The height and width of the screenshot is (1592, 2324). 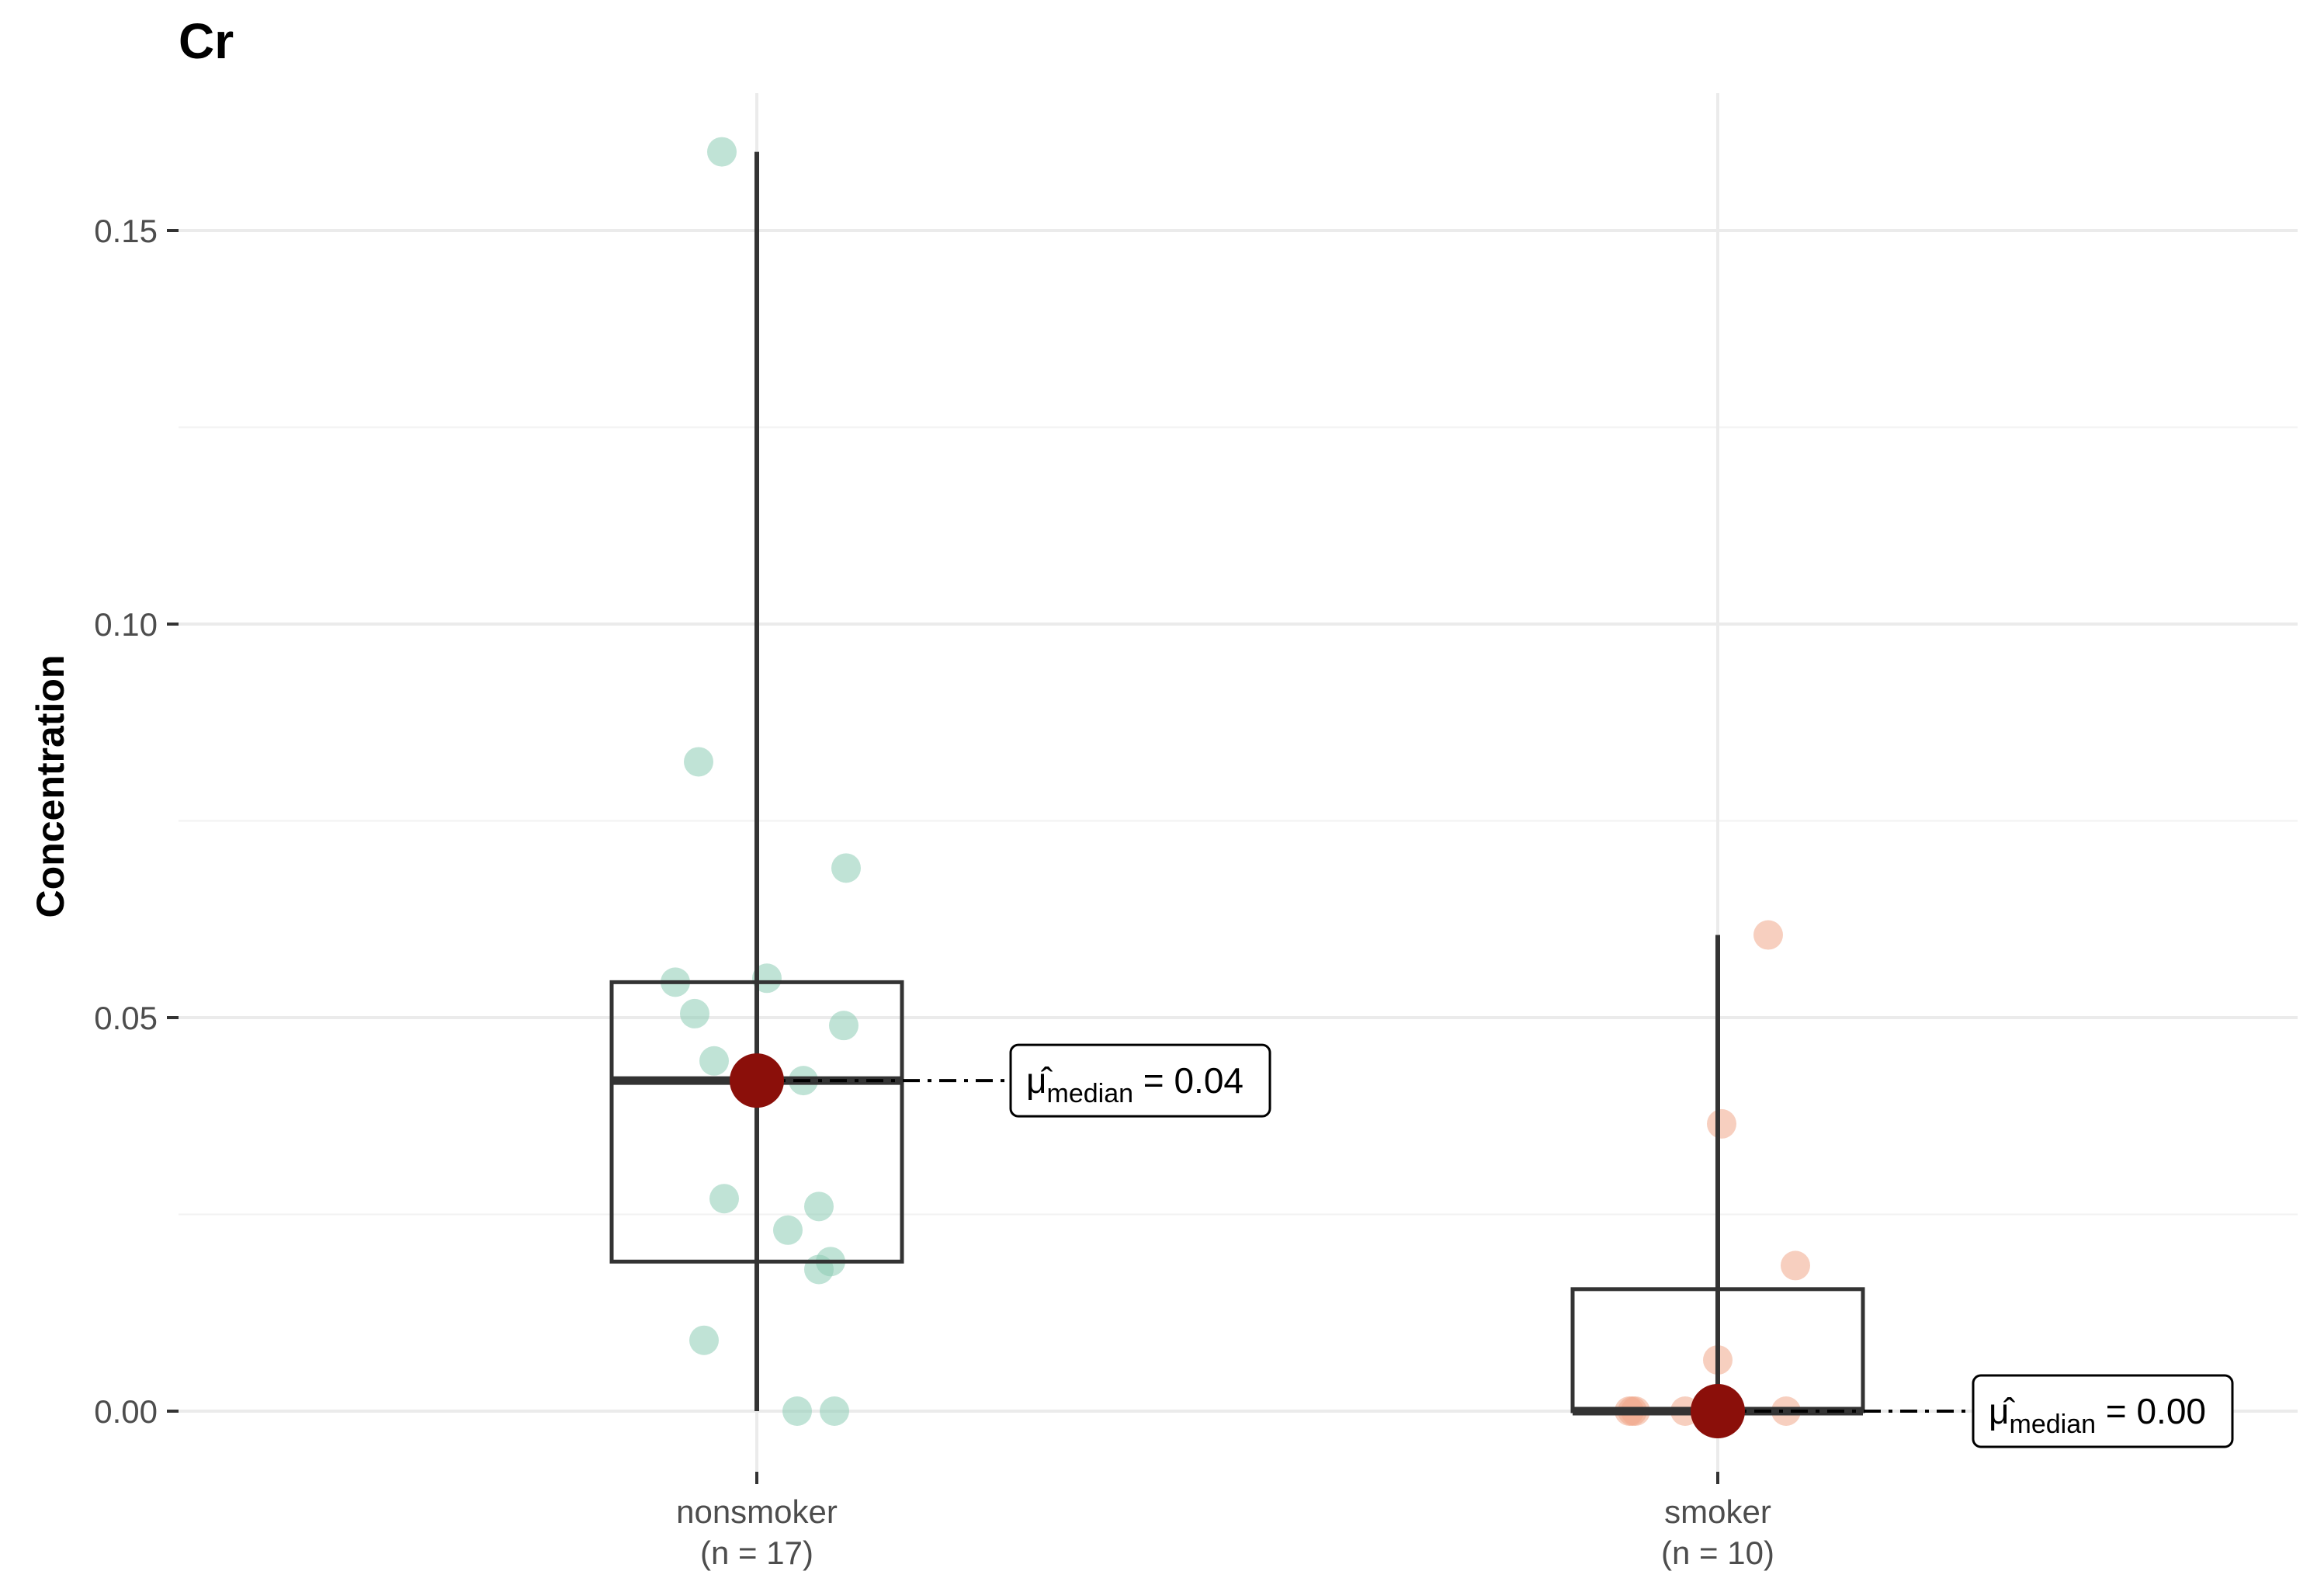 I want to click on smoker-median-label-box, so click(x=2103, y=1411).